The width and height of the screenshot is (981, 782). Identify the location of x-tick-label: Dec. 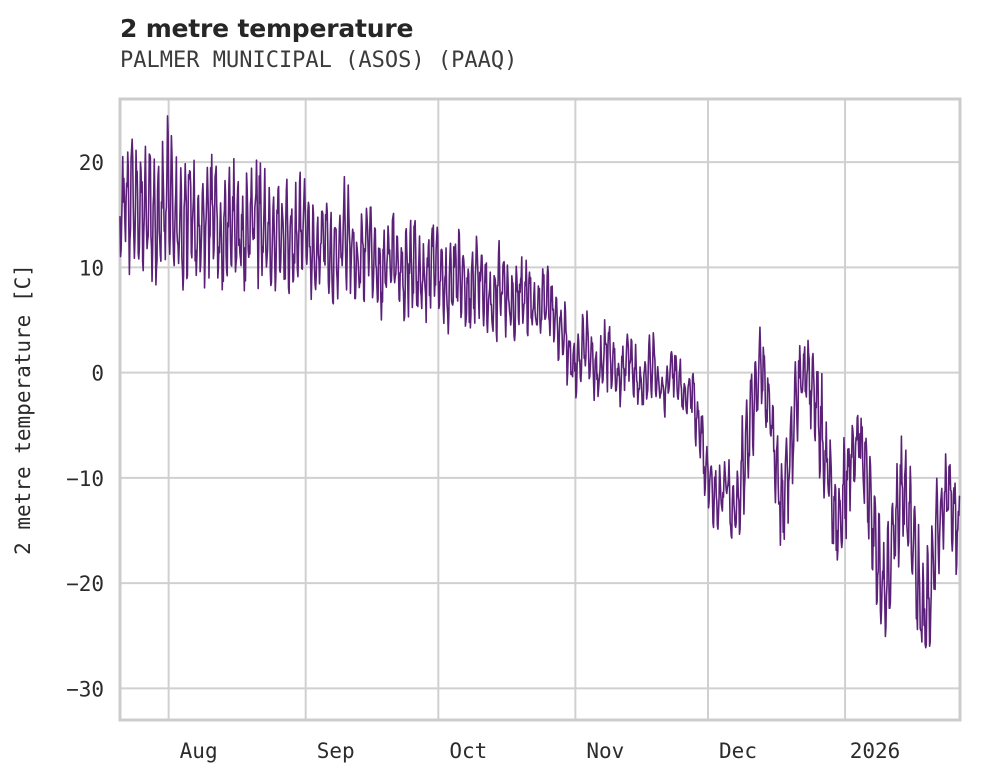
(738, 751).